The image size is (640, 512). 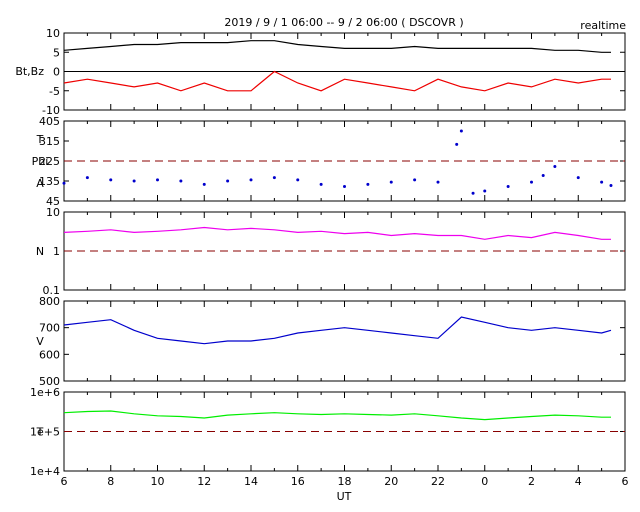 I want to click on y-tick-label: 1e+4, so click(x=45, y=471).